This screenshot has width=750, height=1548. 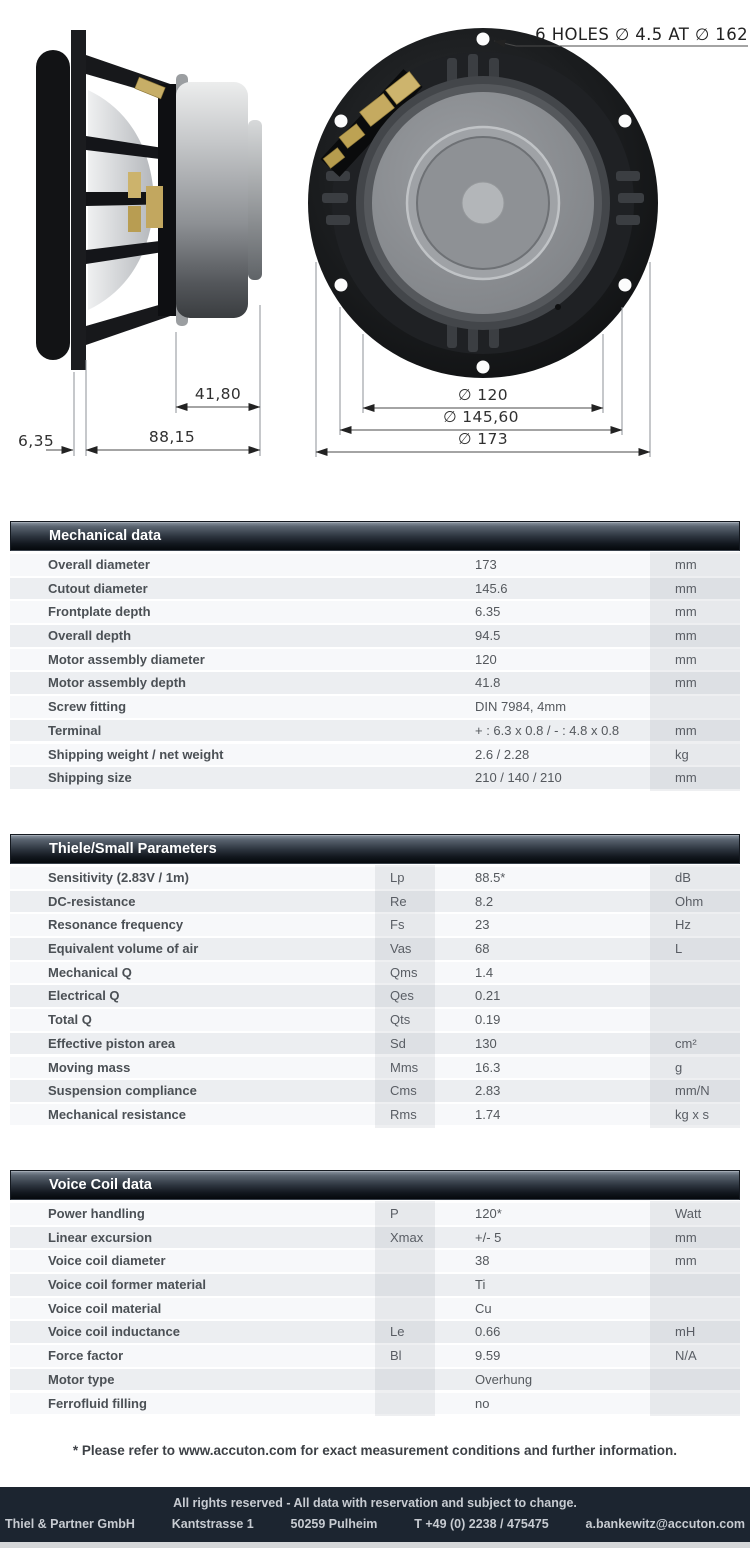 What do you see at coordinates (70, 1524) in the screenshot?
I see `footer-company-name: Thiel & Partner GmbH` at bounding box center [70, 1524].